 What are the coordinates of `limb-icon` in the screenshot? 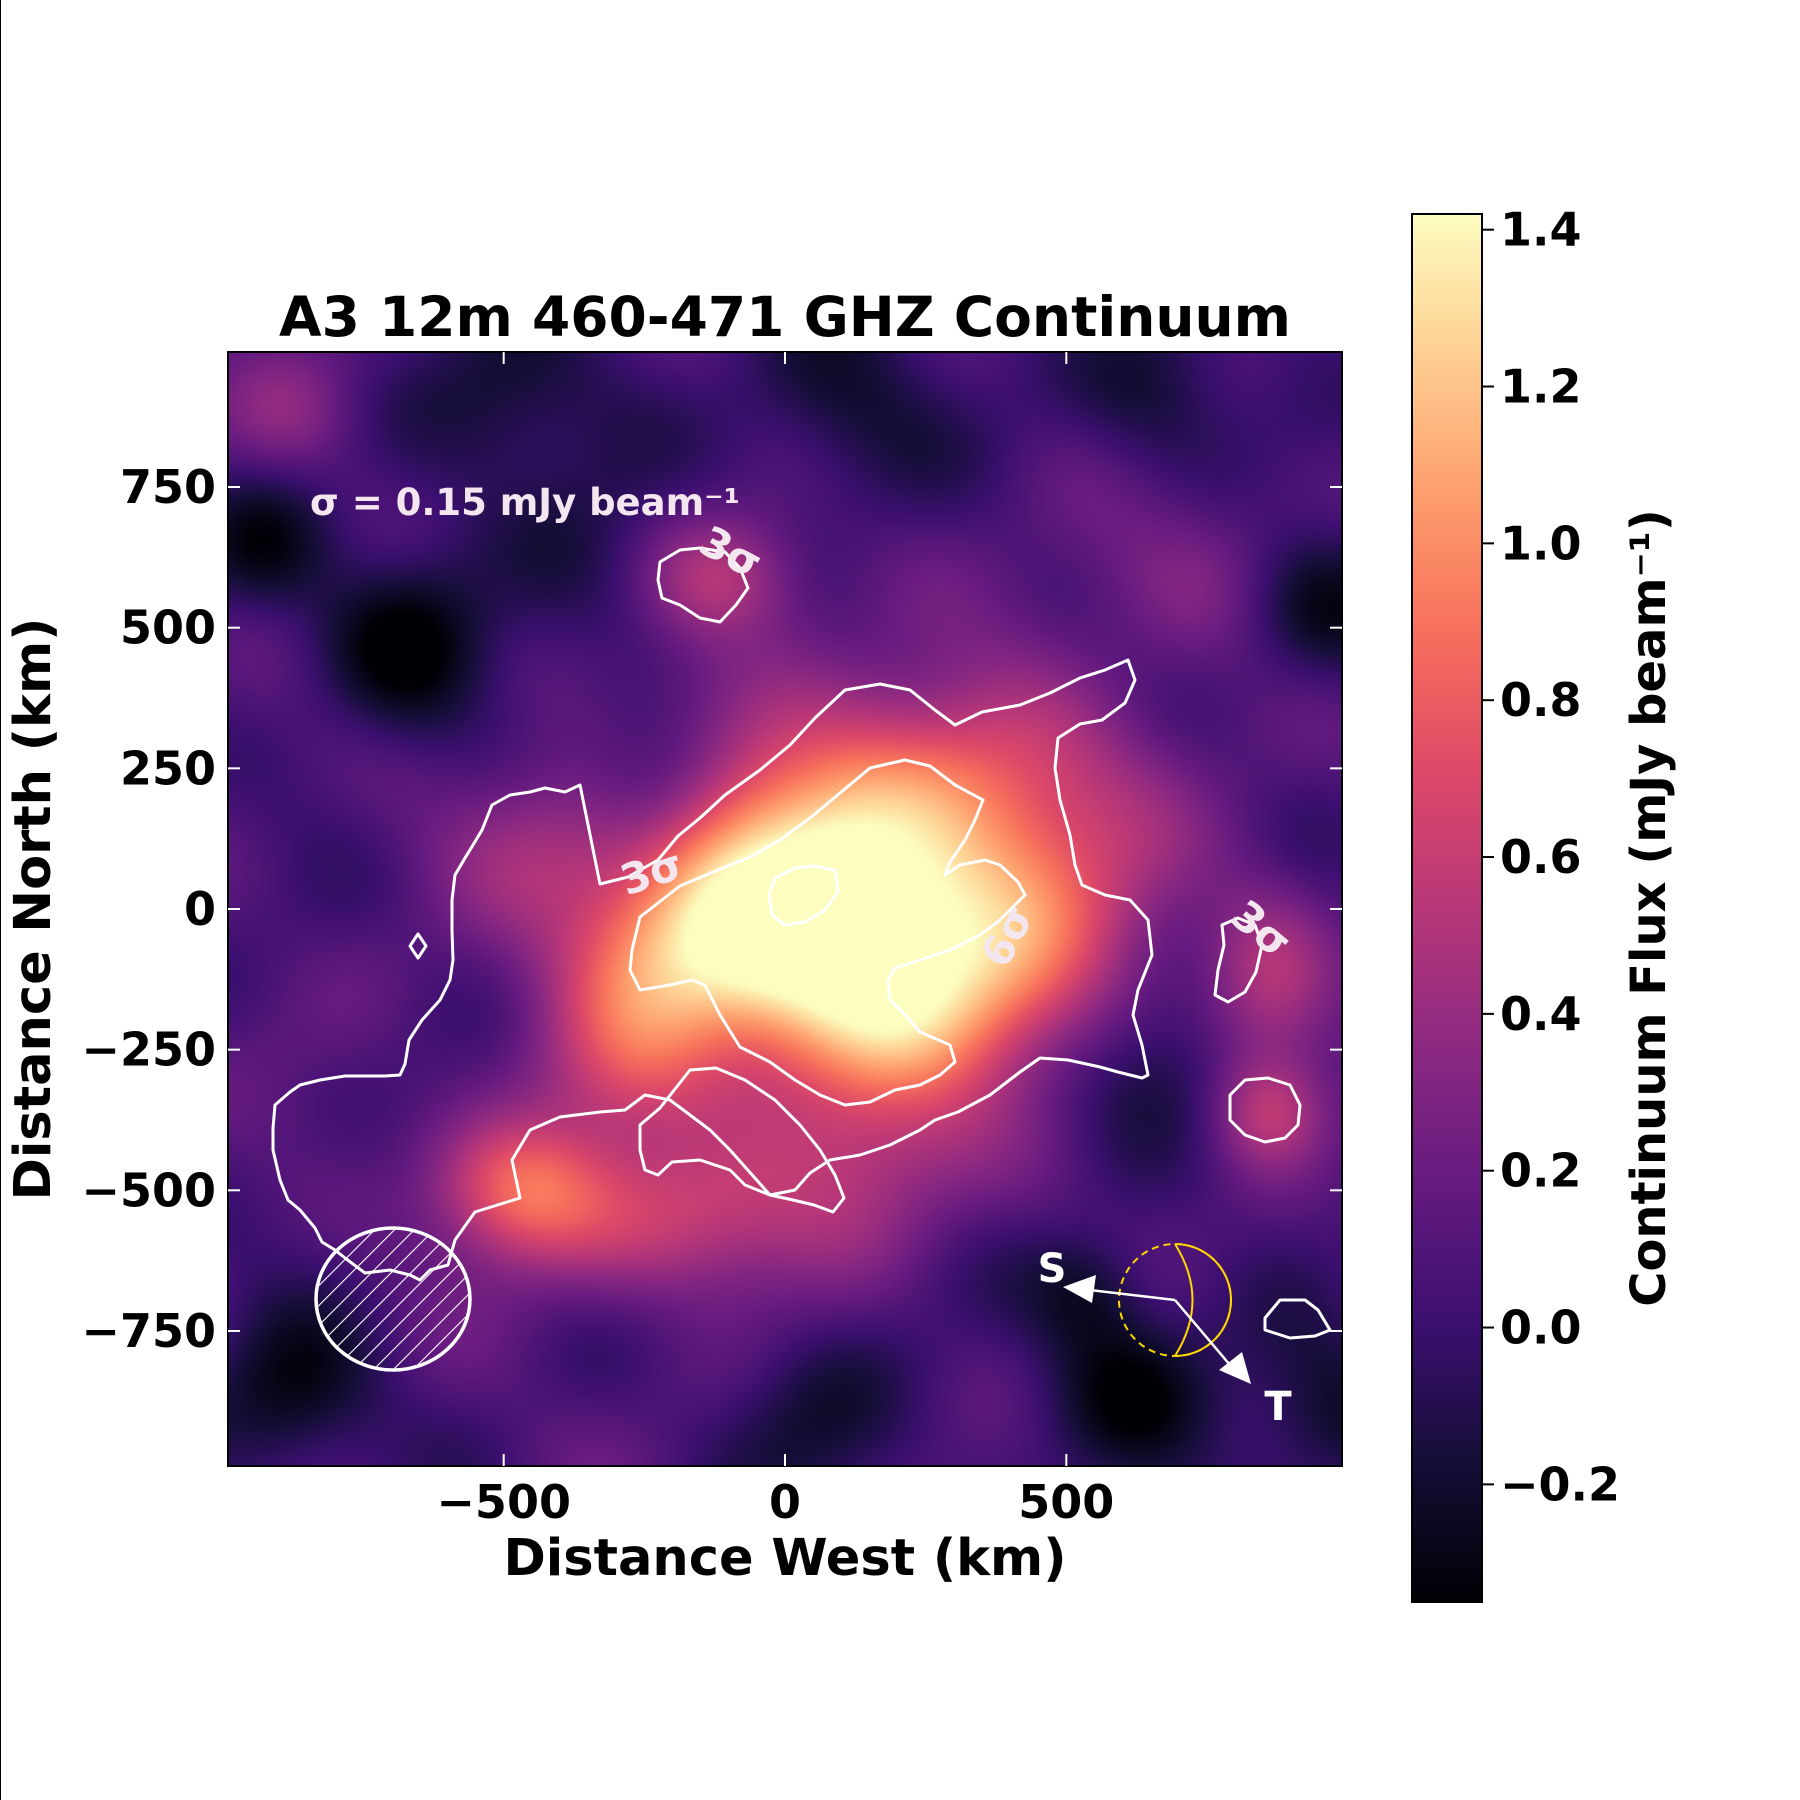 It's located at (1175, 1300).